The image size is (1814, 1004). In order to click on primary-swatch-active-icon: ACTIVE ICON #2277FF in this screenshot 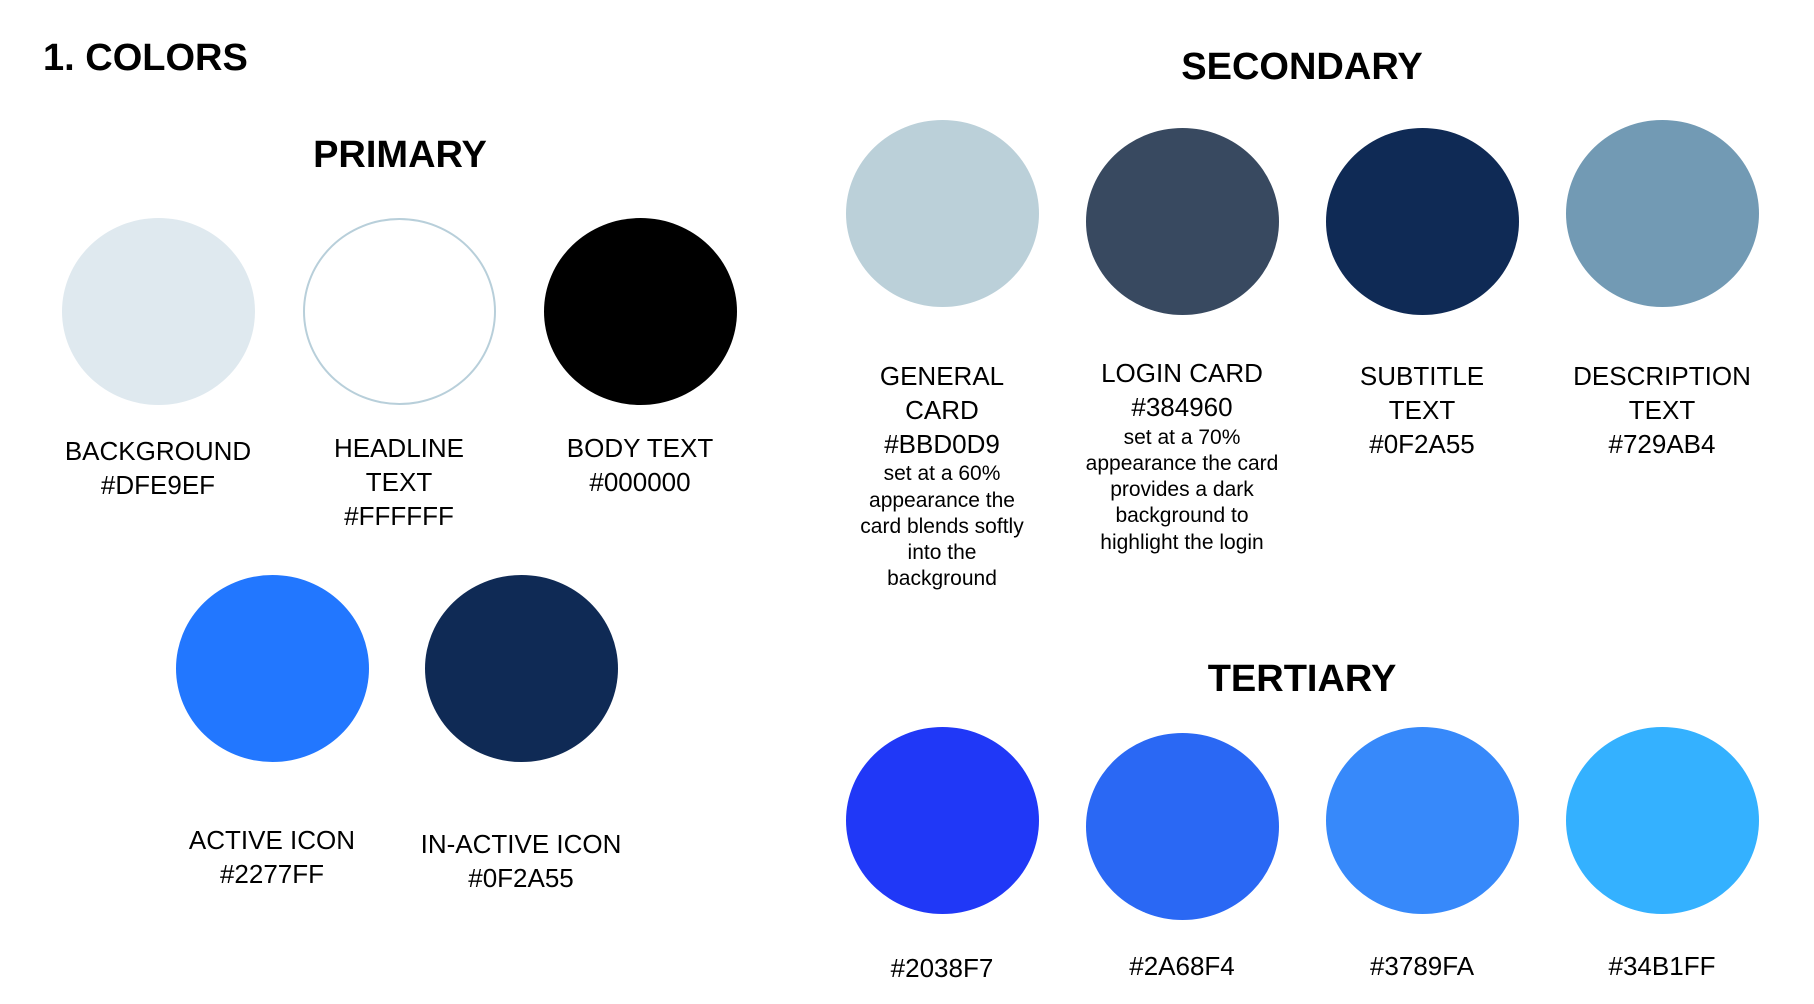, I will do `click(272, 733)`.